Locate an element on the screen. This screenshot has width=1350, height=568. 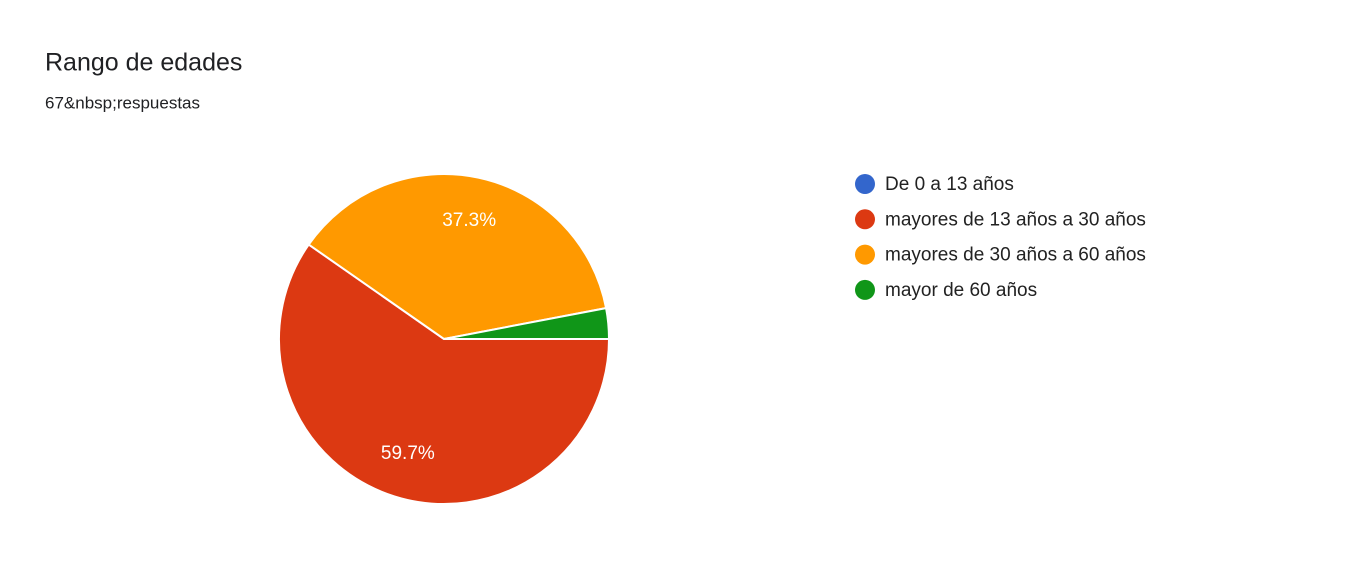
value-label: 59.7% is located at coordinates (408, 453).